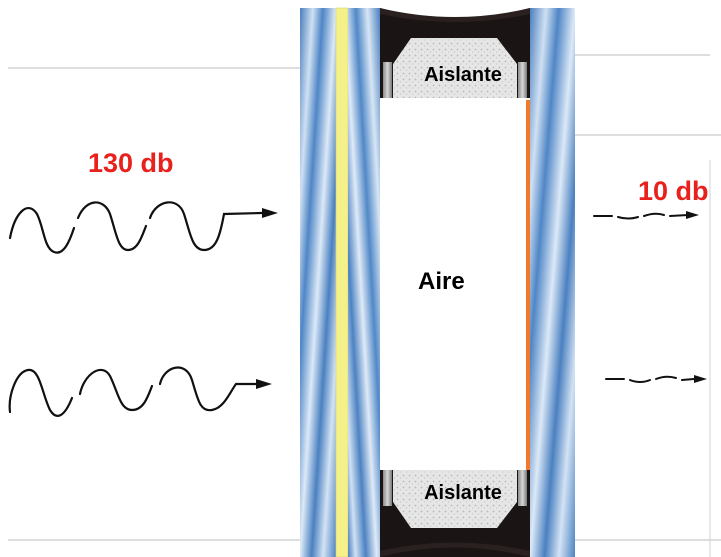  What do you see at coordinates (673, 191) in the screenshot?
I see `output-level-label: 10 db` at bounding box center [673, 191].